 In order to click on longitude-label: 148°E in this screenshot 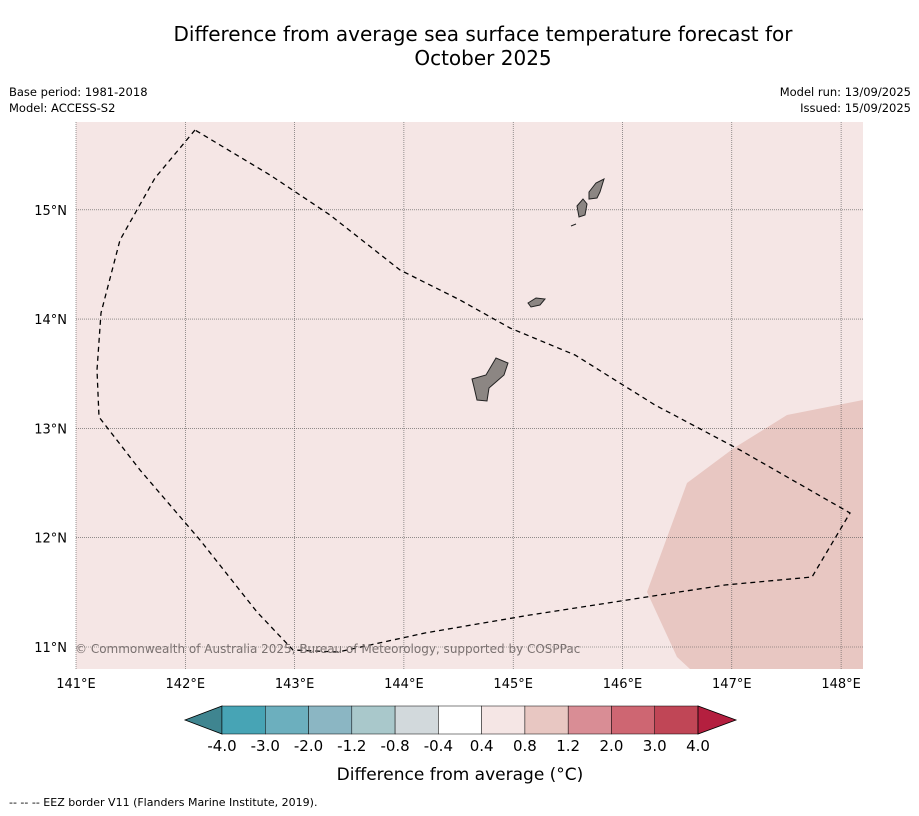, I will do `click(841, 684)`.